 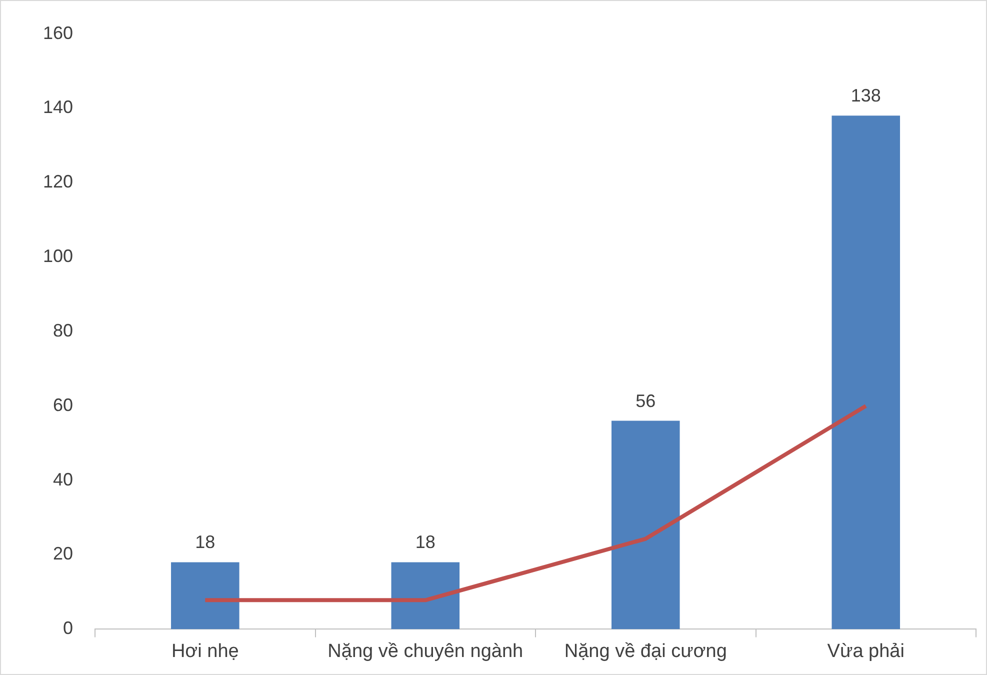 I want to click on y-tick-label: 140, so click(x=58, y=107).